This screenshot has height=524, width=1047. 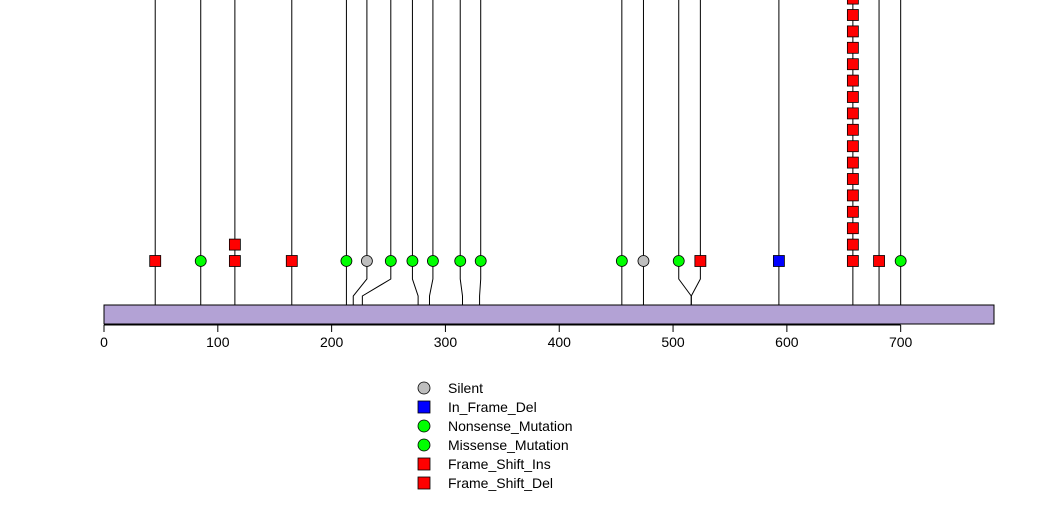 What do you see at coordinates (901, 342) in the screenshot?
I see `x-tick-label: 700` at bounding box center [901, 342].